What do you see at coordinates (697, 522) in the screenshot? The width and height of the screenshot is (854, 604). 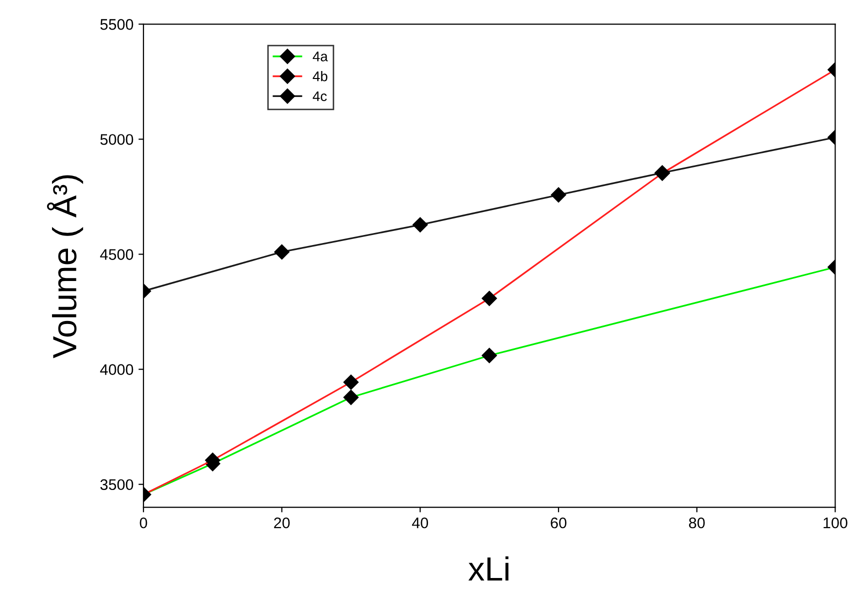 I see `x-tick-label: 80` at bounding box center [697, 522].